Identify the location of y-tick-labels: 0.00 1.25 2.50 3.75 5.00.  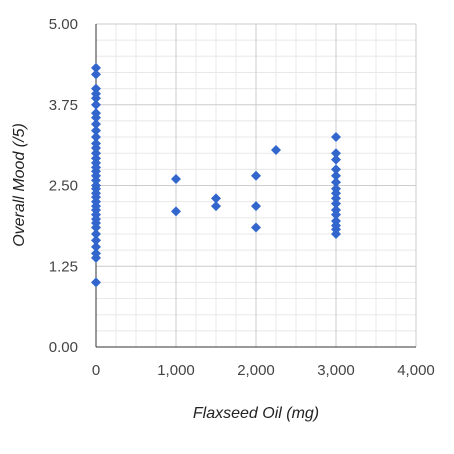
(63, 186).